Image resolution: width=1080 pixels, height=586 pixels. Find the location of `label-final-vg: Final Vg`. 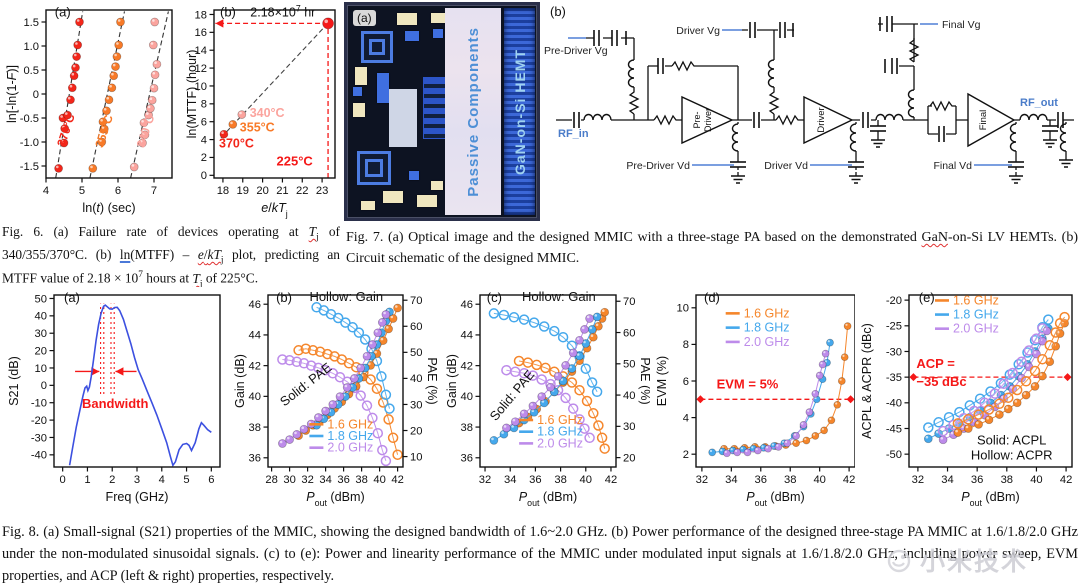

label-final-vg: Final Vg is located at coordinates (961, 25).